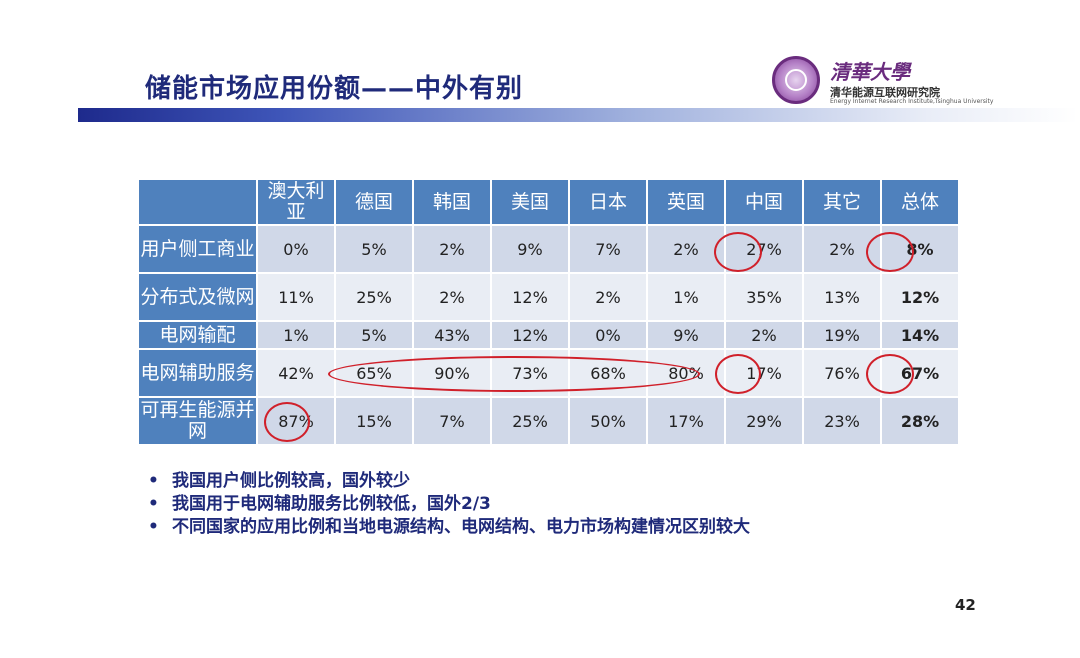 This screenshot has width=1080, height=658. What do you see at coordinates (296, 373) in the screenshot?
I see `table-cell: 42%` at bounding box center [296, 373].